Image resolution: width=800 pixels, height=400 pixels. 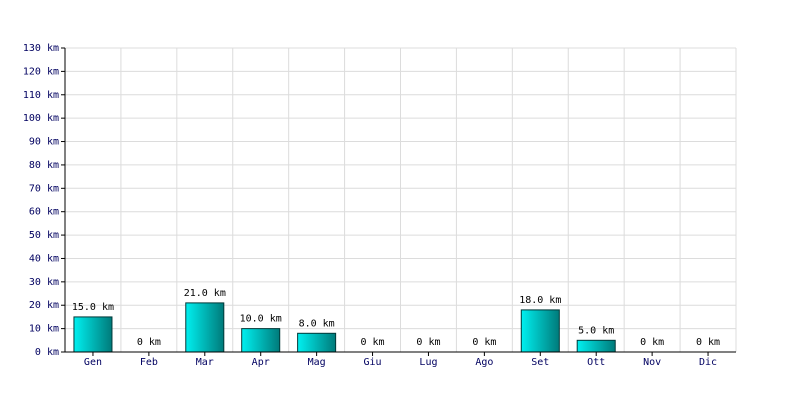 I want to click on x-tick-label: Gen, so click(x=93, y=362).